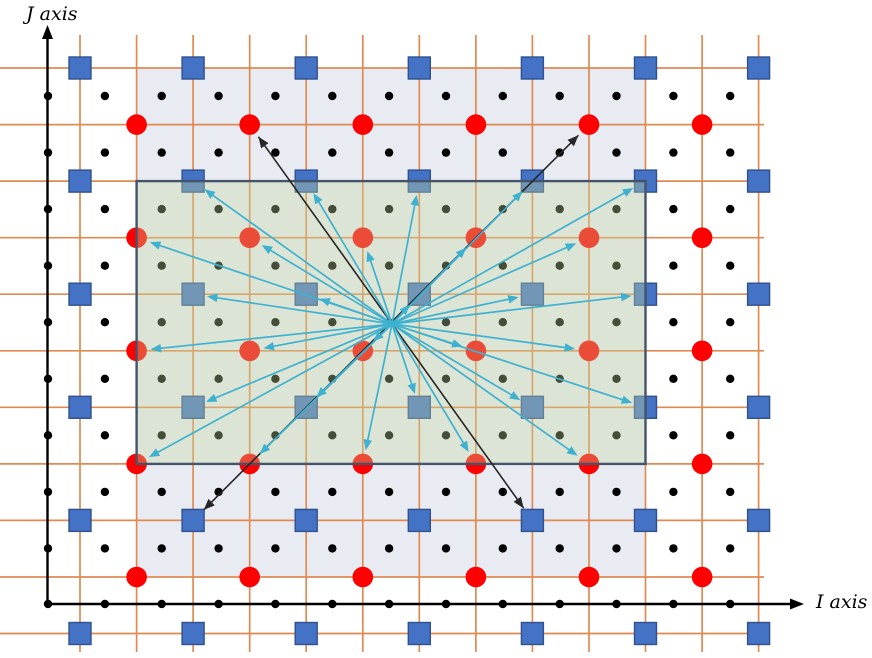  What do you see at coordinates (209, 504) in the screenshot?
I see `black-arrowhead` at bounding box center [209, 504].